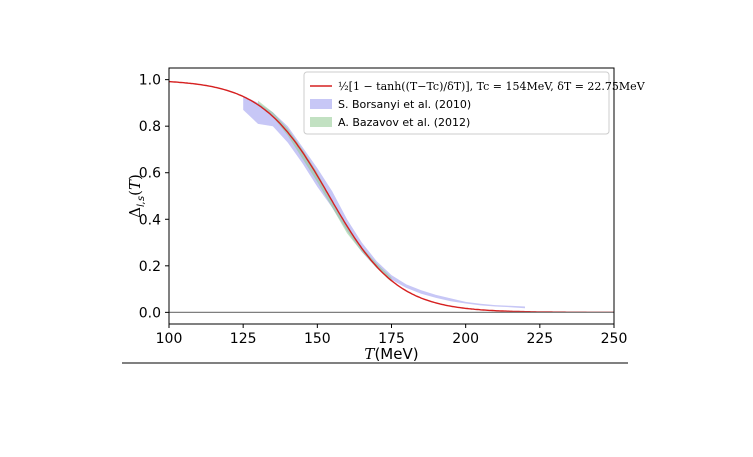 This screenshot has width=753, height=457. What do you see at coordinates (150, 81) in the screenshot?
I see `y-tick-label: 1.0` at bounding box center [150, 81].